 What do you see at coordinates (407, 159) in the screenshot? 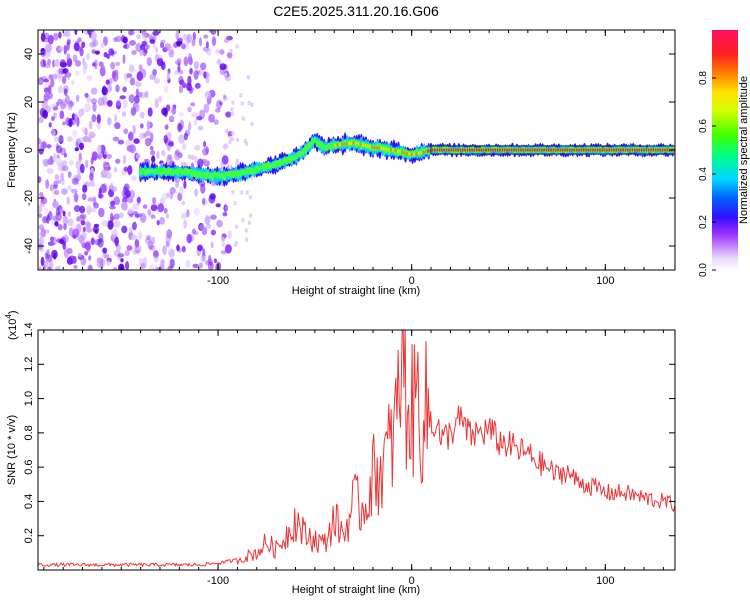
I see `spectrogram-ridge` at bounding box center [407, 159].